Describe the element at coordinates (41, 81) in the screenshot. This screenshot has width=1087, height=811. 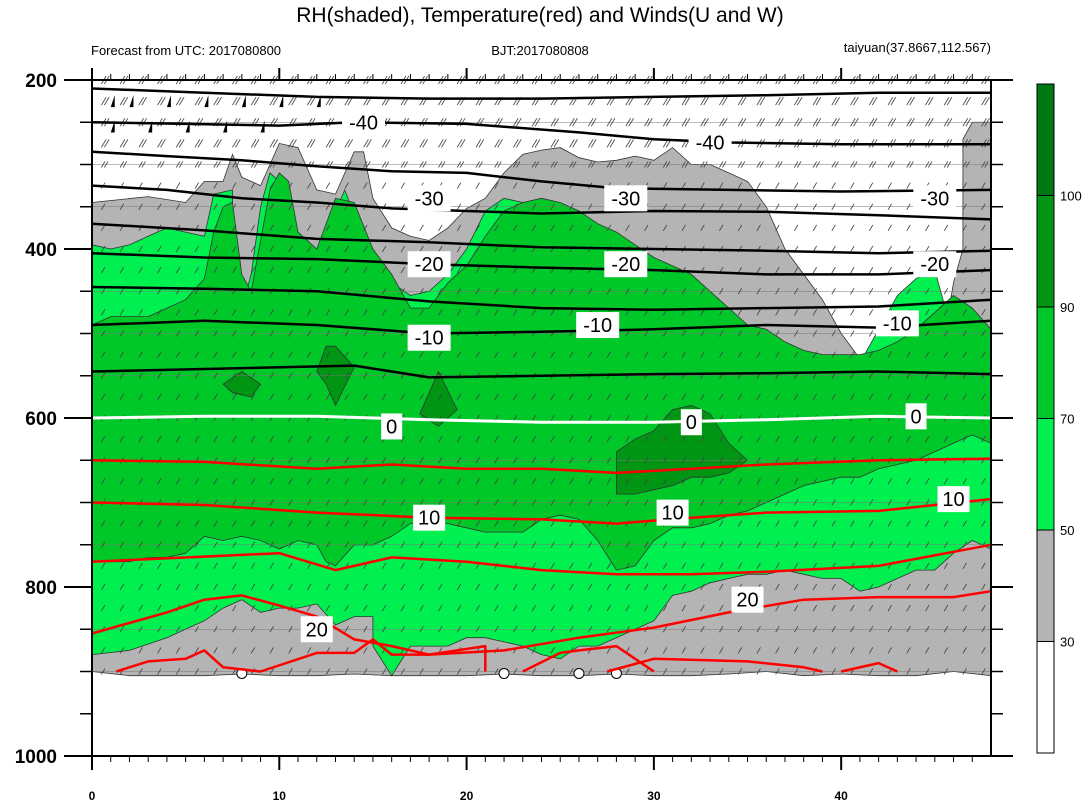
I see `y-tick-label: 200` at that location.